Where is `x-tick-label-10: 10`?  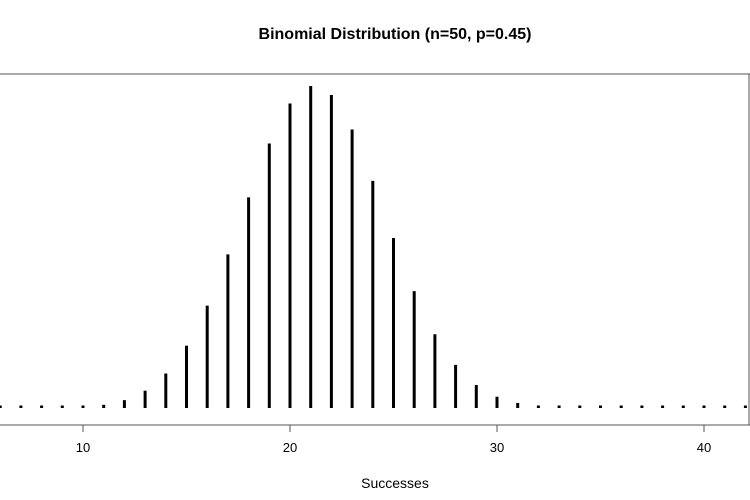
x-tick-label-10: 10 is located at coordinates (83, 447).